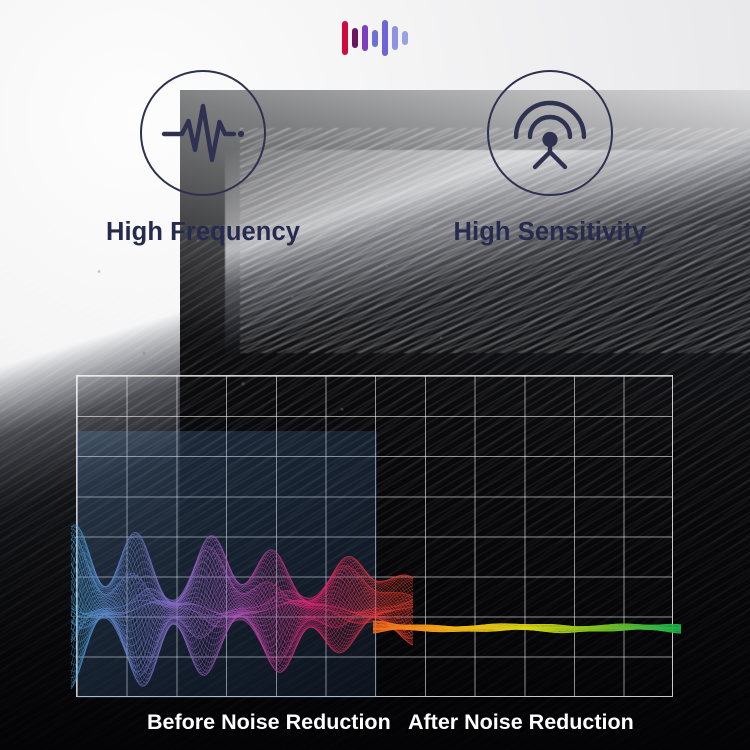 This screenshot has height=750, width=750. I want to click on caption-after-noise-reduction: After Noise Reduction, so click(521, 722).